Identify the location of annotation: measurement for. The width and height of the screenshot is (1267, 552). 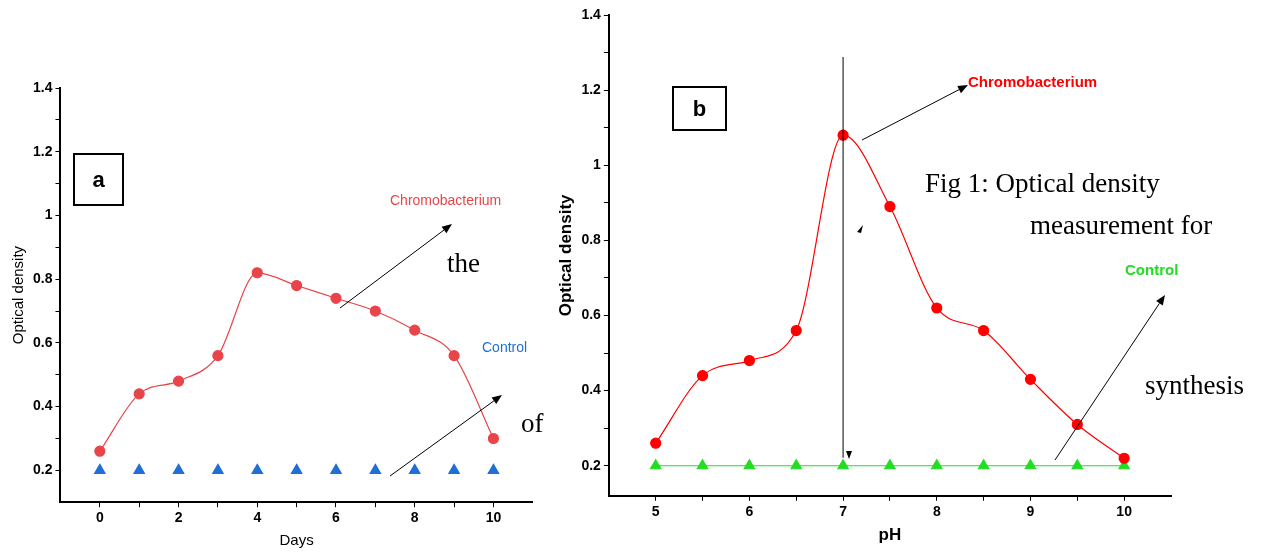
(1121, 225).